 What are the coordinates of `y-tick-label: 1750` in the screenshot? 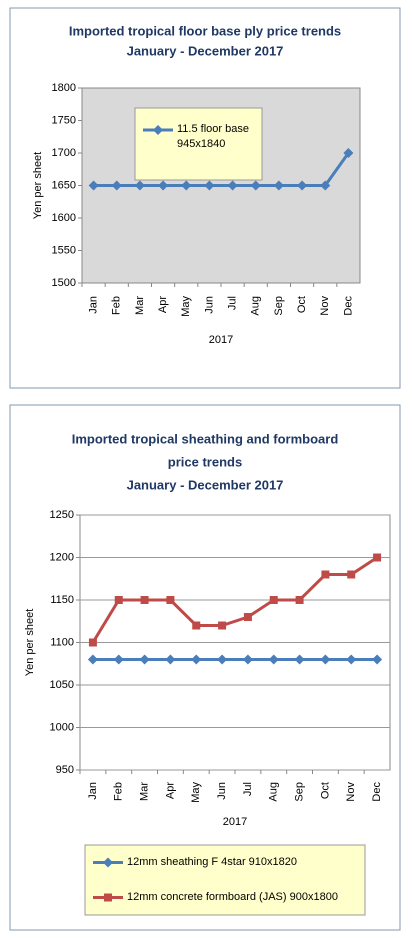 It's located at (64, 120).